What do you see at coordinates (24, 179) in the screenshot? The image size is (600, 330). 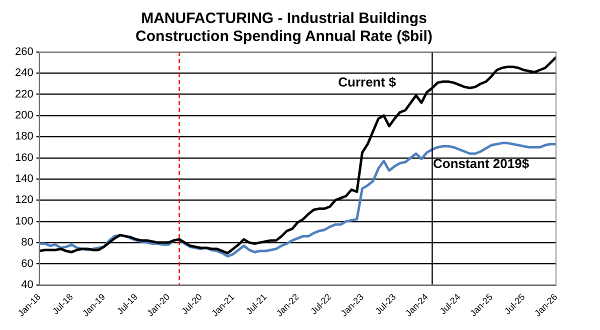 I see `y-tick-label: 140` at bounding box center [24, 179].